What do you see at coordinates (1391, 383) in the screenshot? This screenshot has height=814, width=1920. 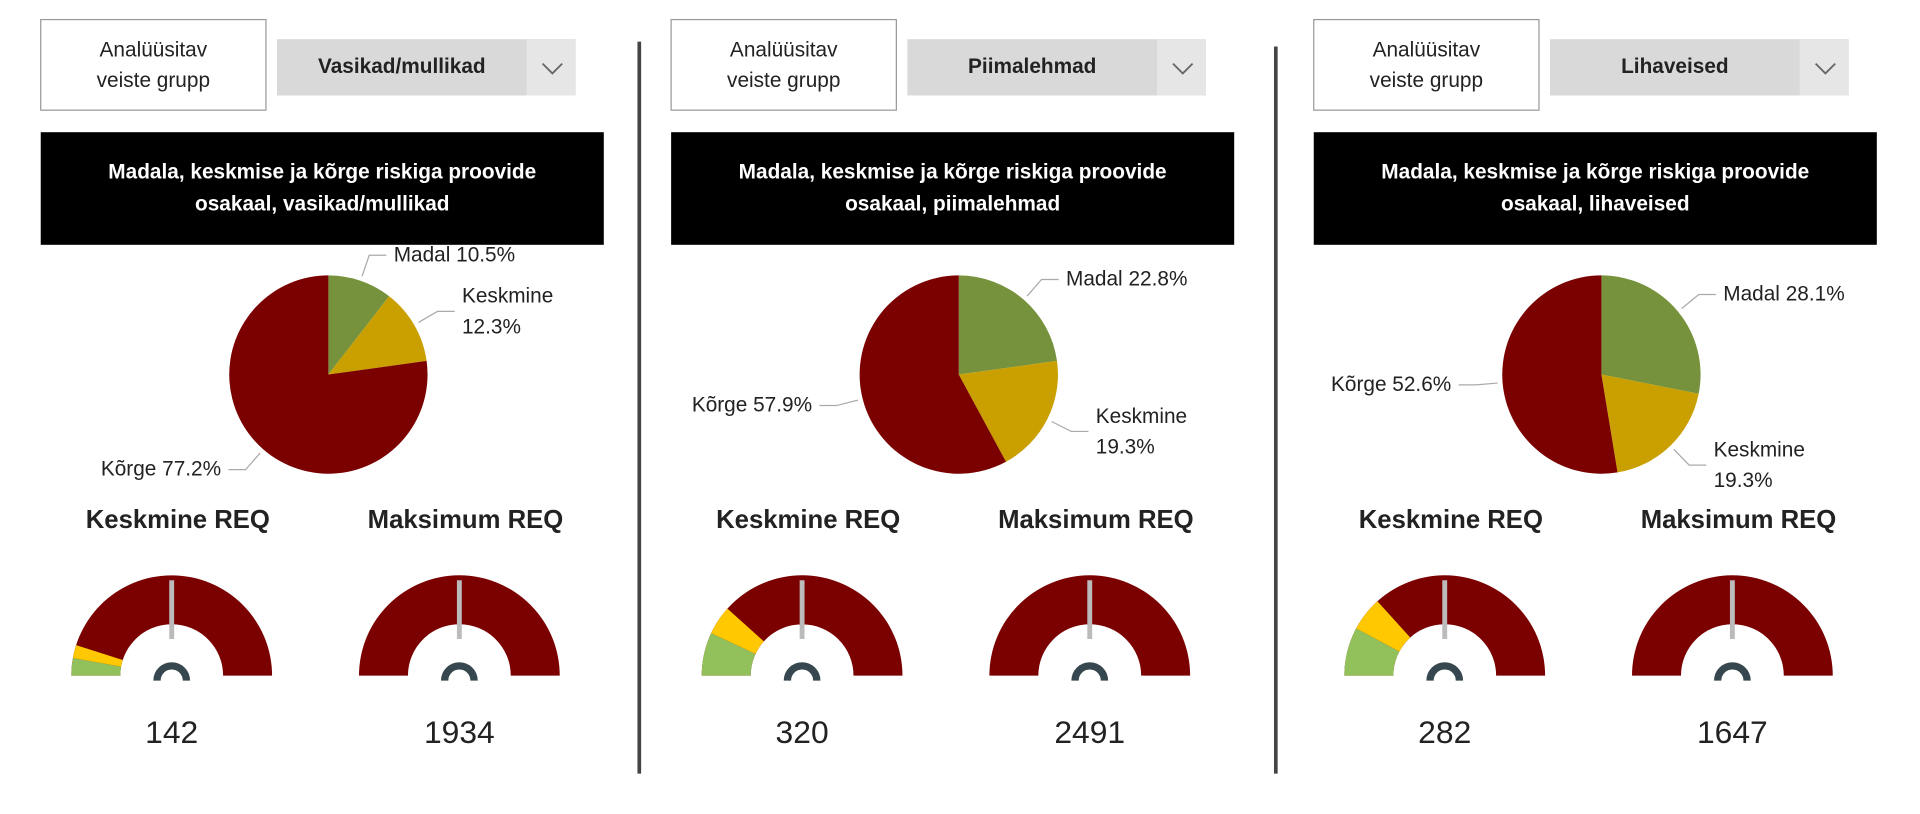 I see `pie-label: Kõrge 52.6%` at bounding box center [1391, 383].